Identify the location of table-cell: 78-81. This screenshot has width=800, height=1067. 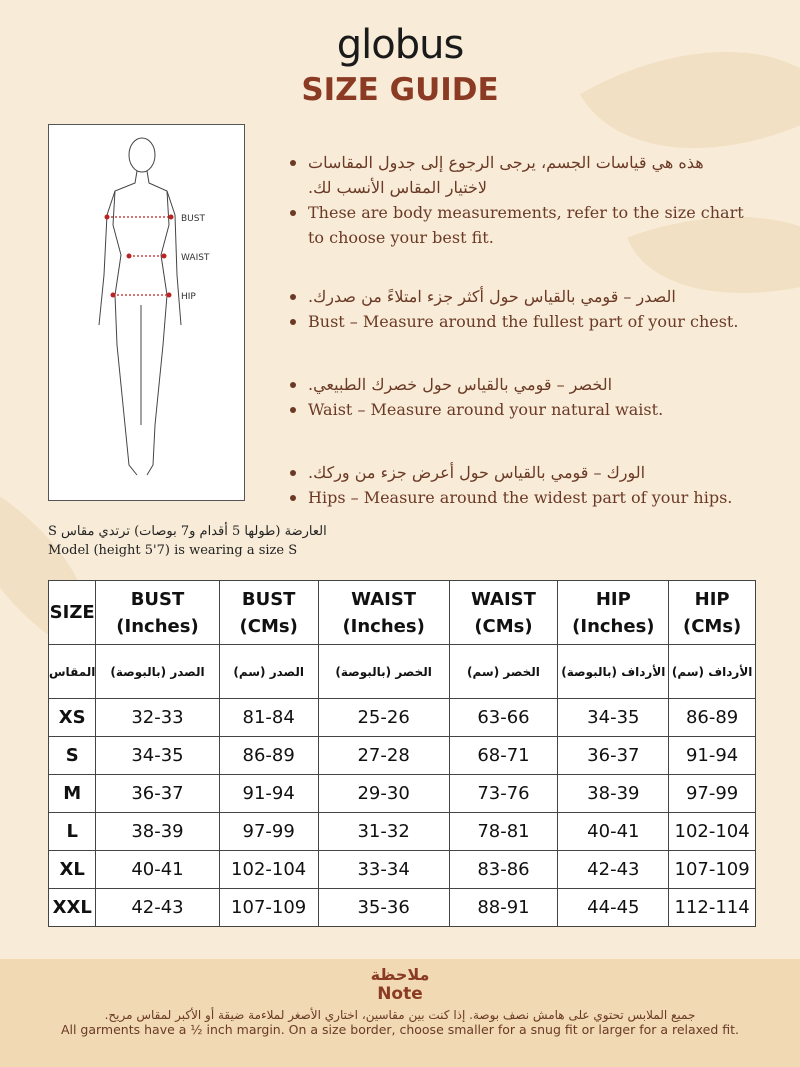
(503, 831).